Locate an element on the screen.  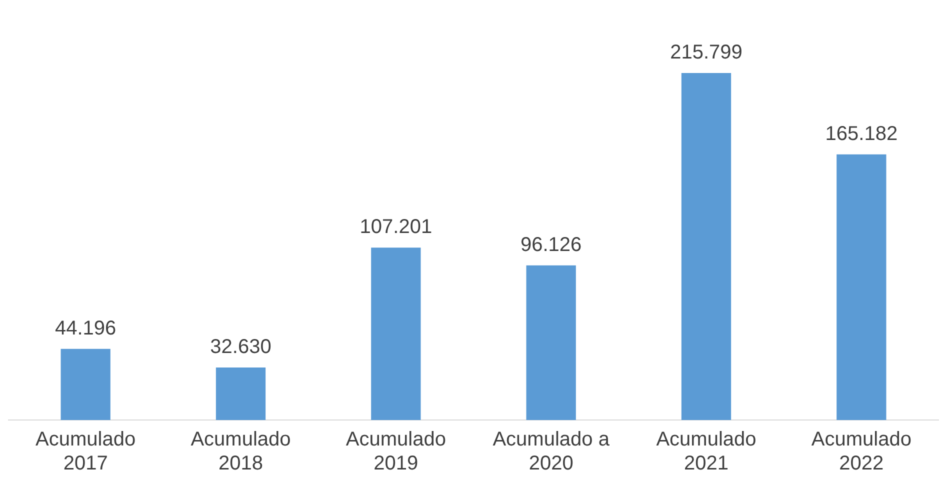
data-label: 107.201 is located at coordinates (396, 227).